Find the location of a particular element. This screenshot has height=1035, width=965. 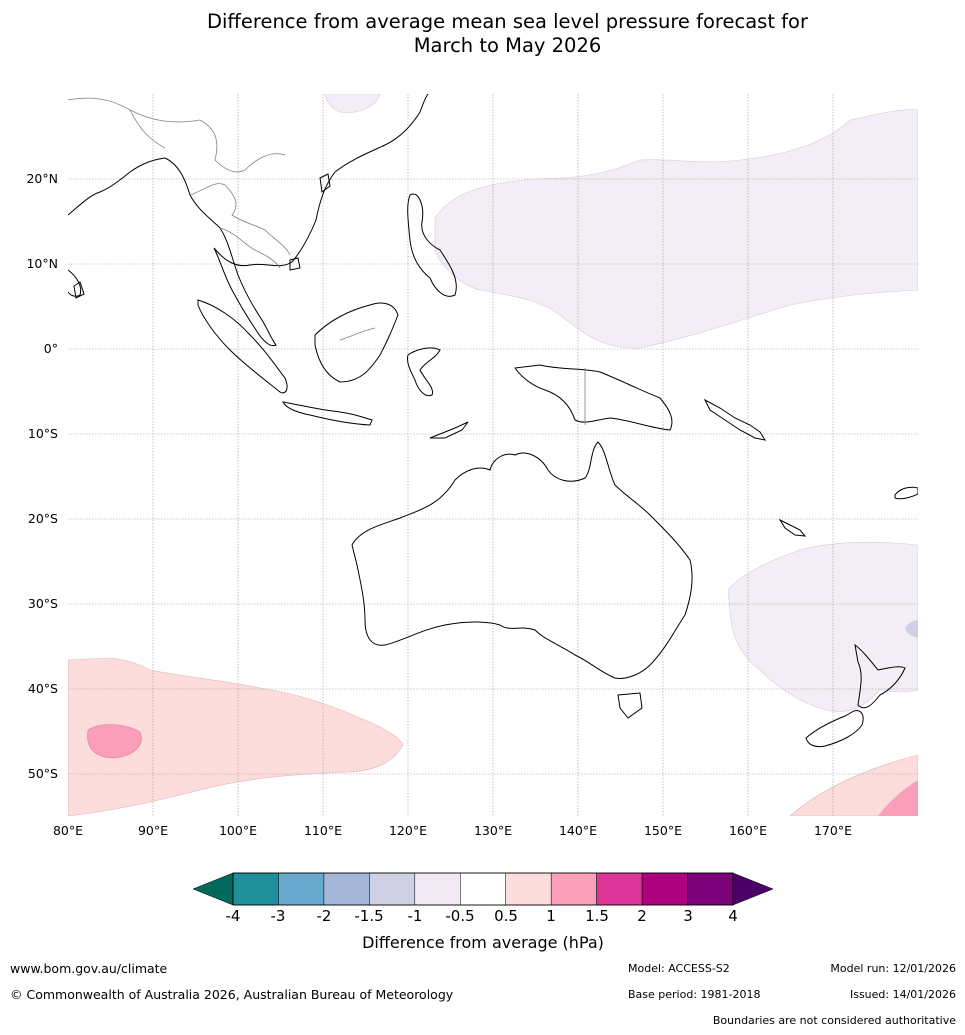

mainland-asia-coast is located at coordinates (248, 220).